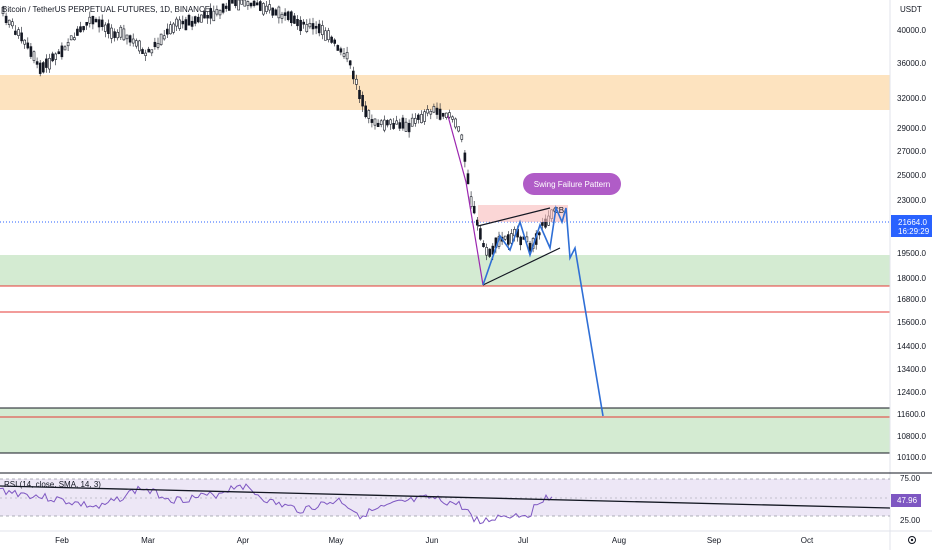 This screenshot has width=932, height=550. What do you see at coordinates (911, 9) in the screenshot?
I see `currency-label: USDT` at bounding box center [911, 9].